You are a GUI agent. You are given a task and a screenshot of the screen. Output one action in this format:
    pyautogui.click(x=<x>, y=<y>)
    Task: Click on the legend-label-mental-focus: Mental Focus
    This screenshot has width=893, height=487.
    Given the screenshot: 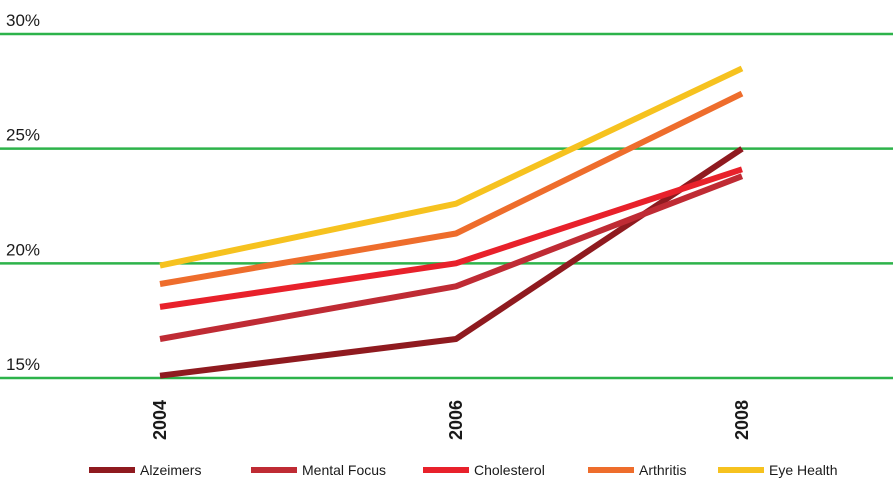 What is the action you would take?
    pyautogui.click(x=344, y=470)
    